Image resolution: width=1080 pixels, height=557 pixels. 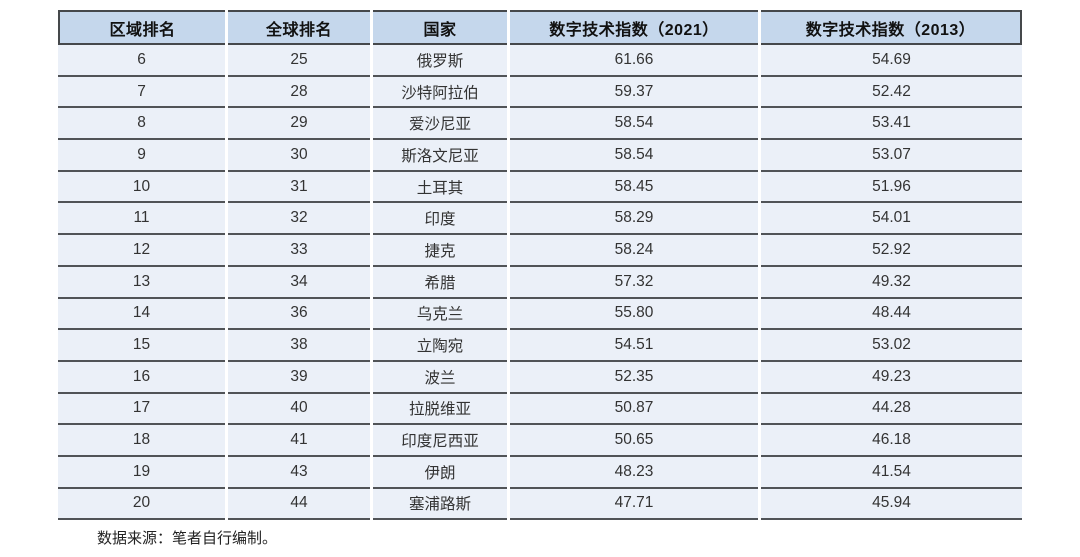 What do you see at coordinates (299, 314) in the screenshot?
I see `cell-global-rank: 36` at bounding box center [299, 314].